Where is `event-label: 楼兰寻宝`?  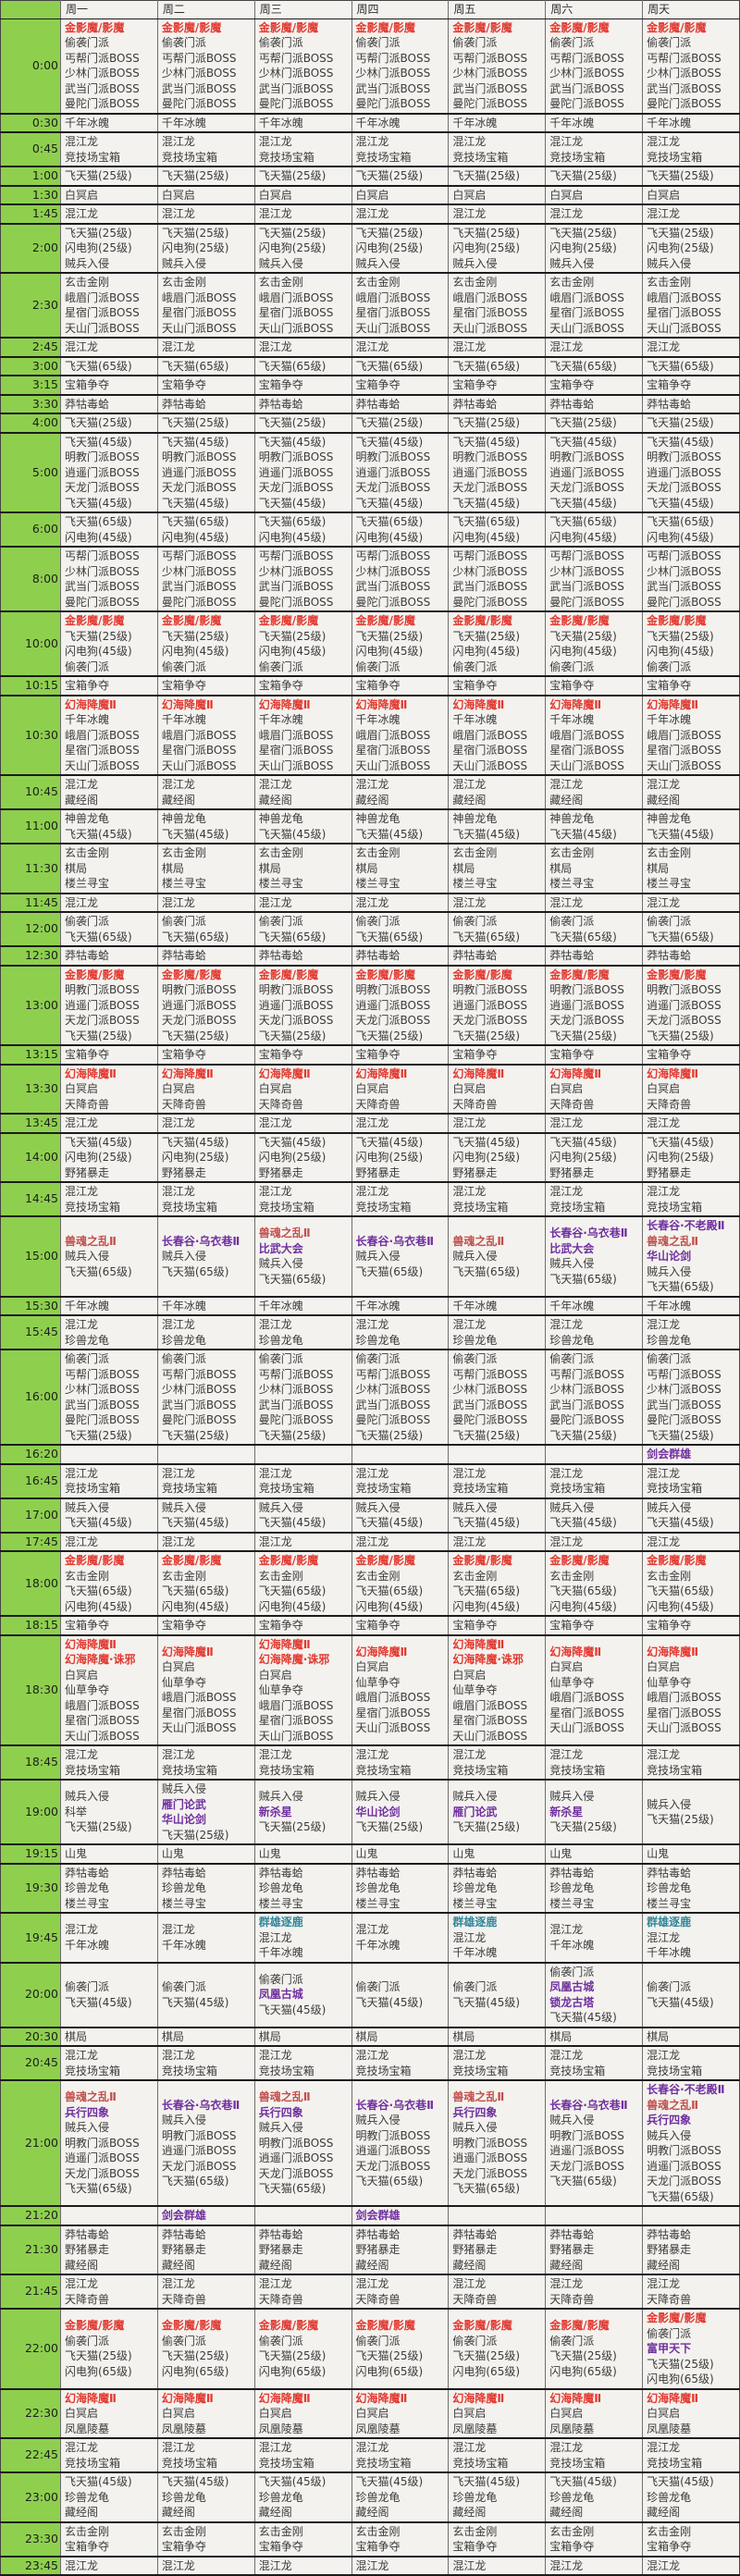 event-label: 楼兰寻宝 is located at coordinates (378, 1903).